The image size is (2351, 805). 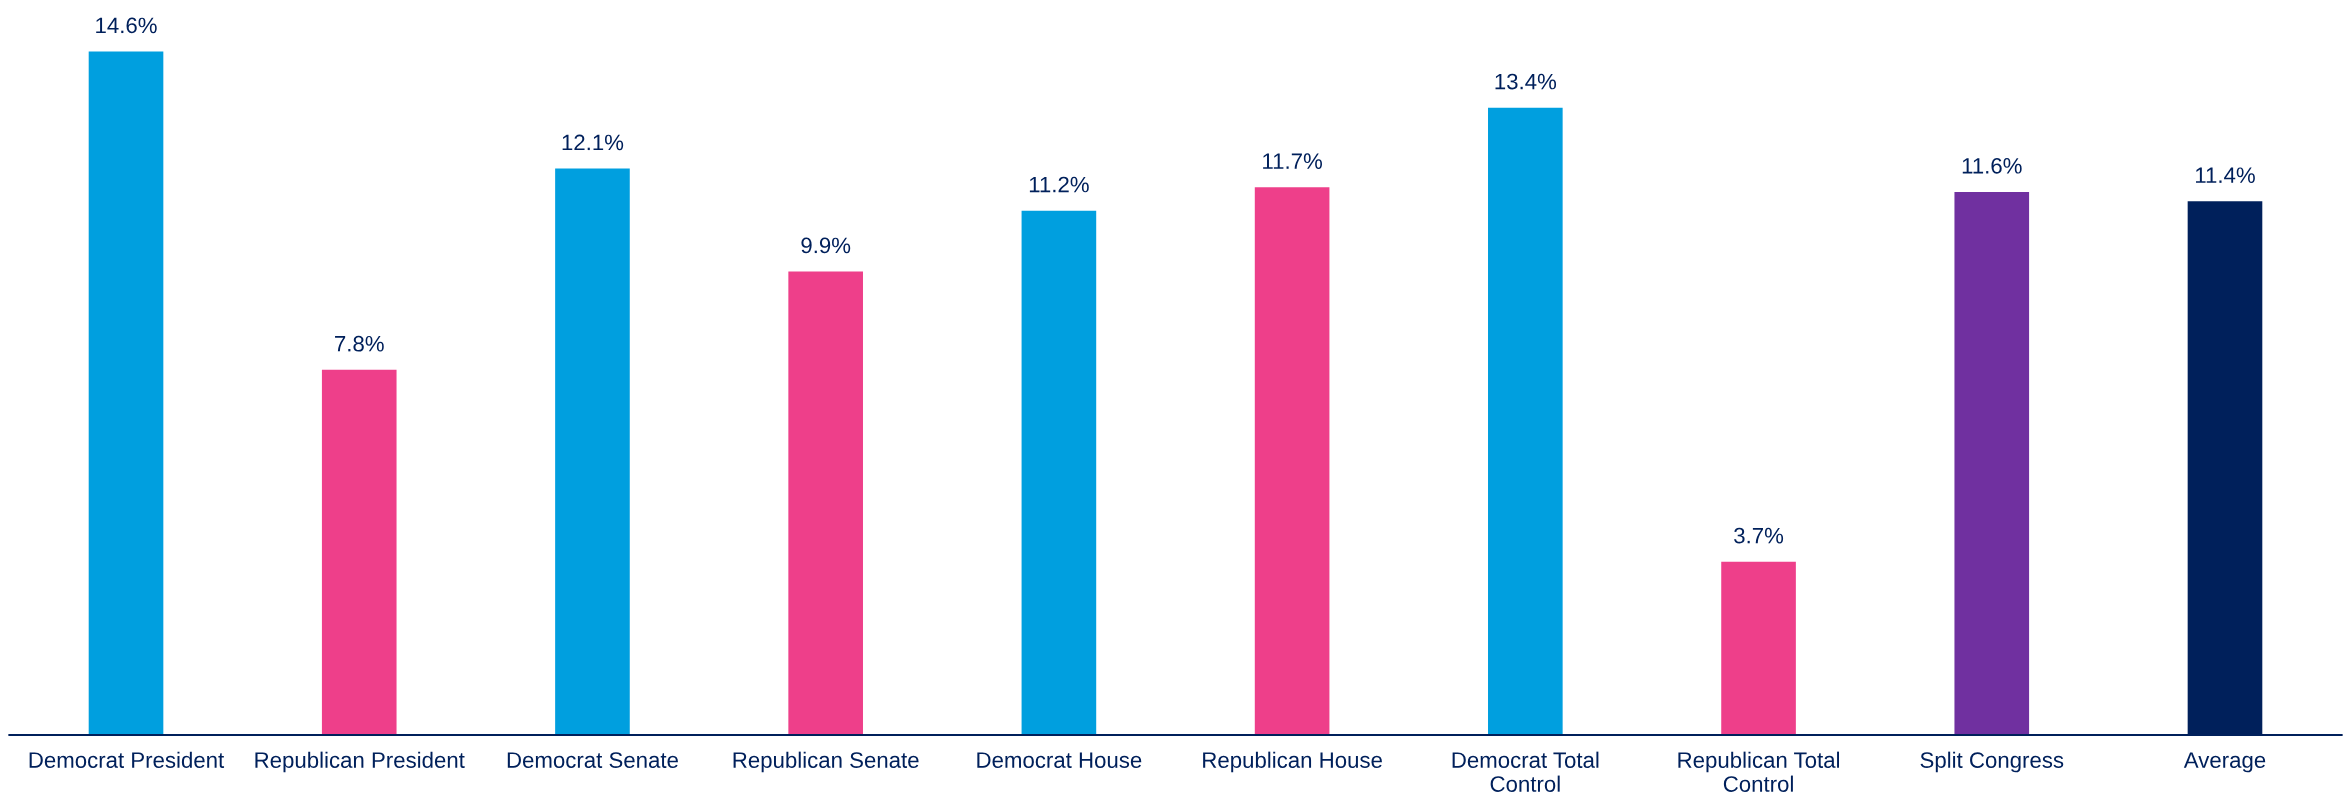 What do you see at coordinates (1526, 81) in the screenshot?
I see `data-label: 13.4%` at bounding box center [1526, 81].